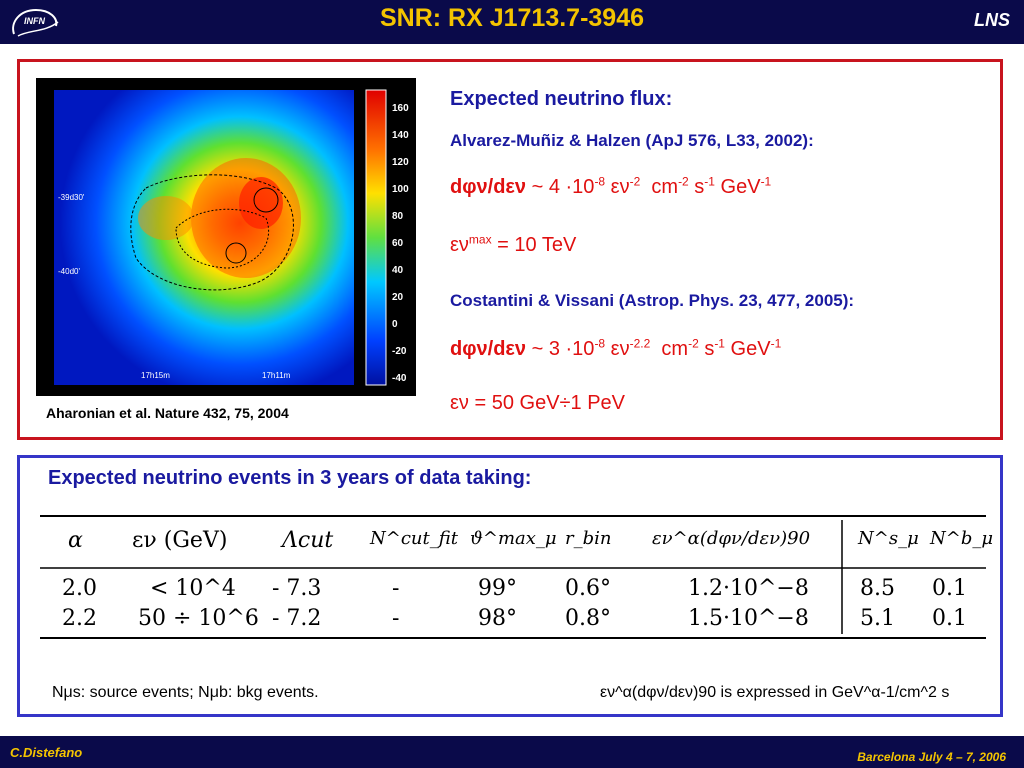 Image resolution: width=1024 pixels, height=768 pixels. Describe the element at coordinates (616, 348) in the screenshot. I see `flux-formula-2: dφν/dεν ~ 3 ·10-8 εν-2.2 cm-2 s-1 GeV-1` at that location.